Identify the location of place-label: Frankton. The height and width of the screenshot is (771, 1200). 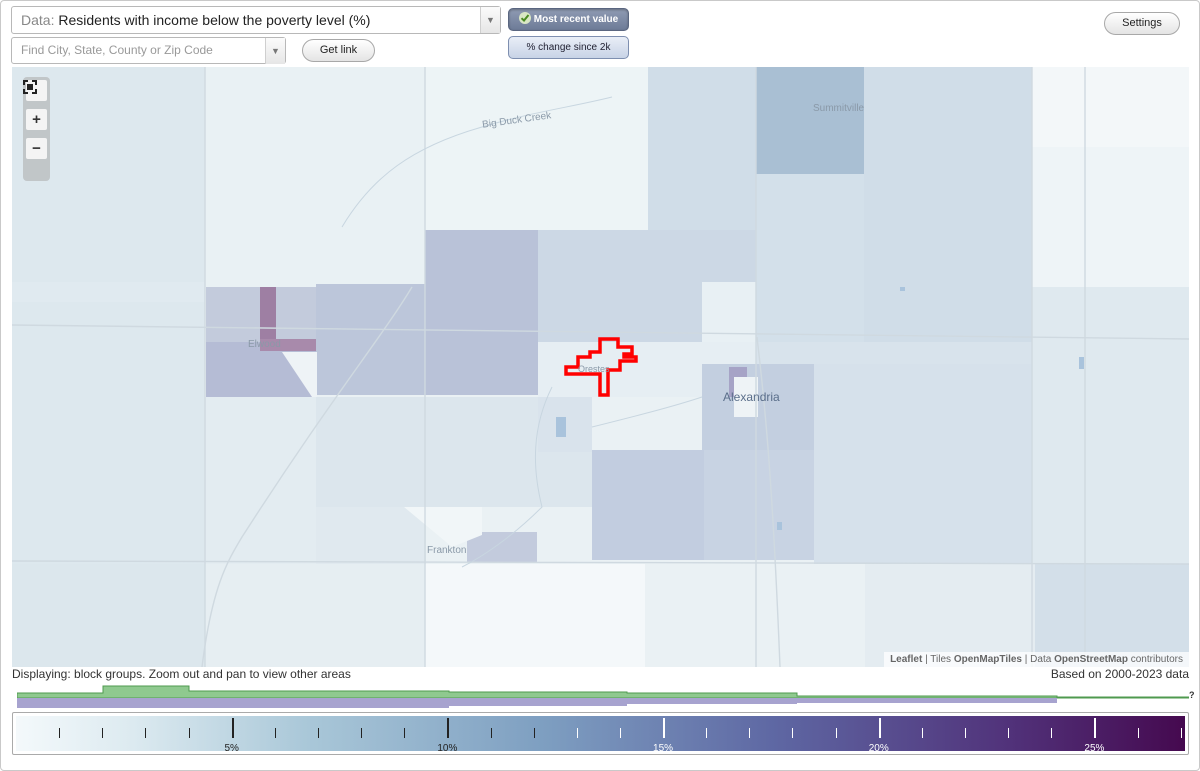
(447, 550).